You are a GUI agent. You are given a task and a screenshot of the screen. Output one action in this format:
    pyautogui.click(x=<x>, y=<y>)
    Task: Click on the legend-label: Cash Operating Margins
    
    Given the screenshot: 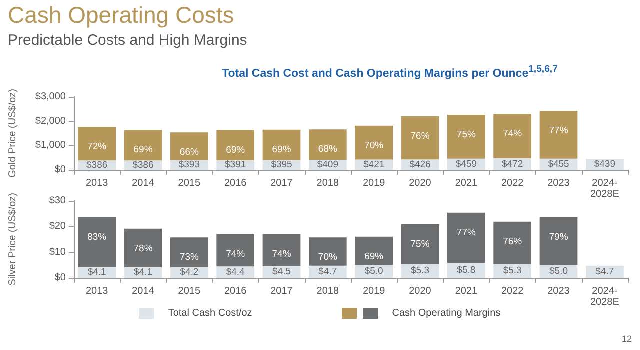 What is the action you would take?
    pyautogui.click(x=446, y=313)
    